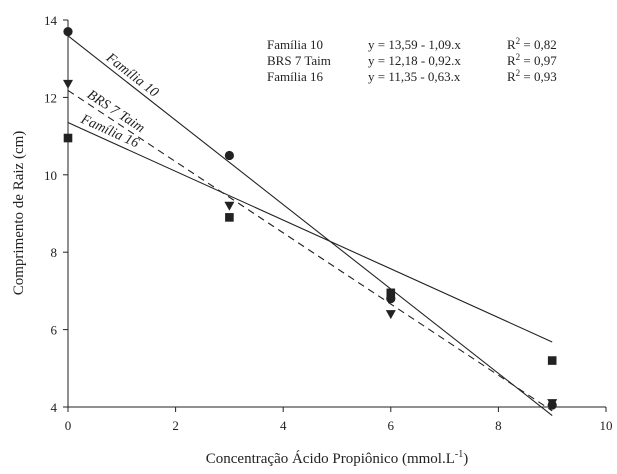  I want to click on y-tick-label: 4, so click(54, 407).